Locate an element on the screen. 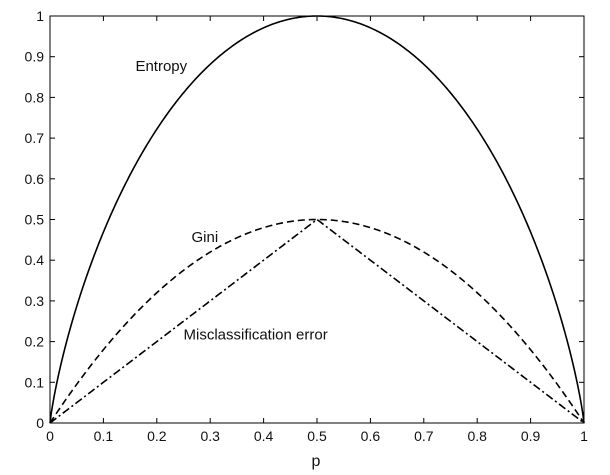  x-tick-label: 0.4 is located at coordinates (264, 436).